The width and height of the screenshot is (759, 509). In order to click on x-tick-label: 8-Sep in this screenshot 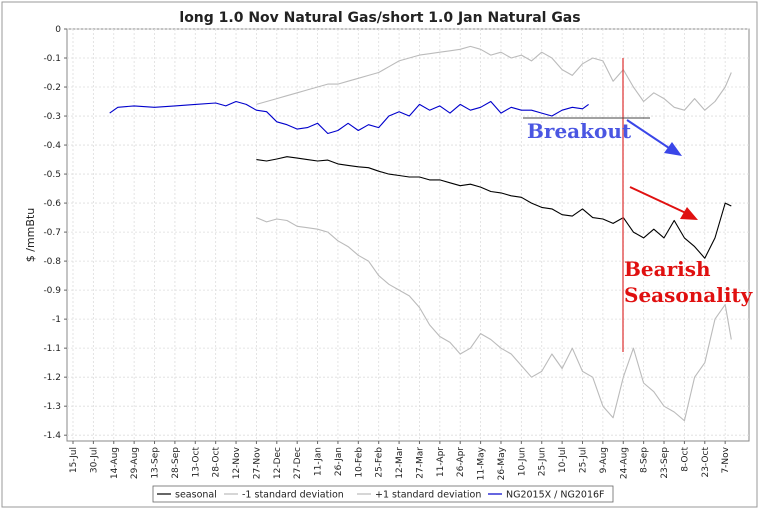, I will do `click(645, 460)`.